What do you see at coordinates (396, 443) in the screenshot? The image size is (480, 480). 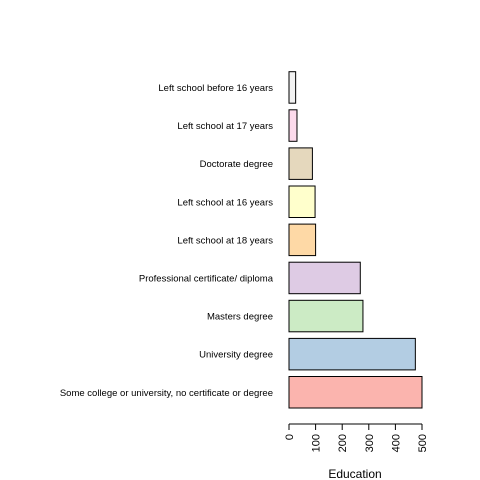 I see `x-tick-label: 400` at bounding box center [396, 443].